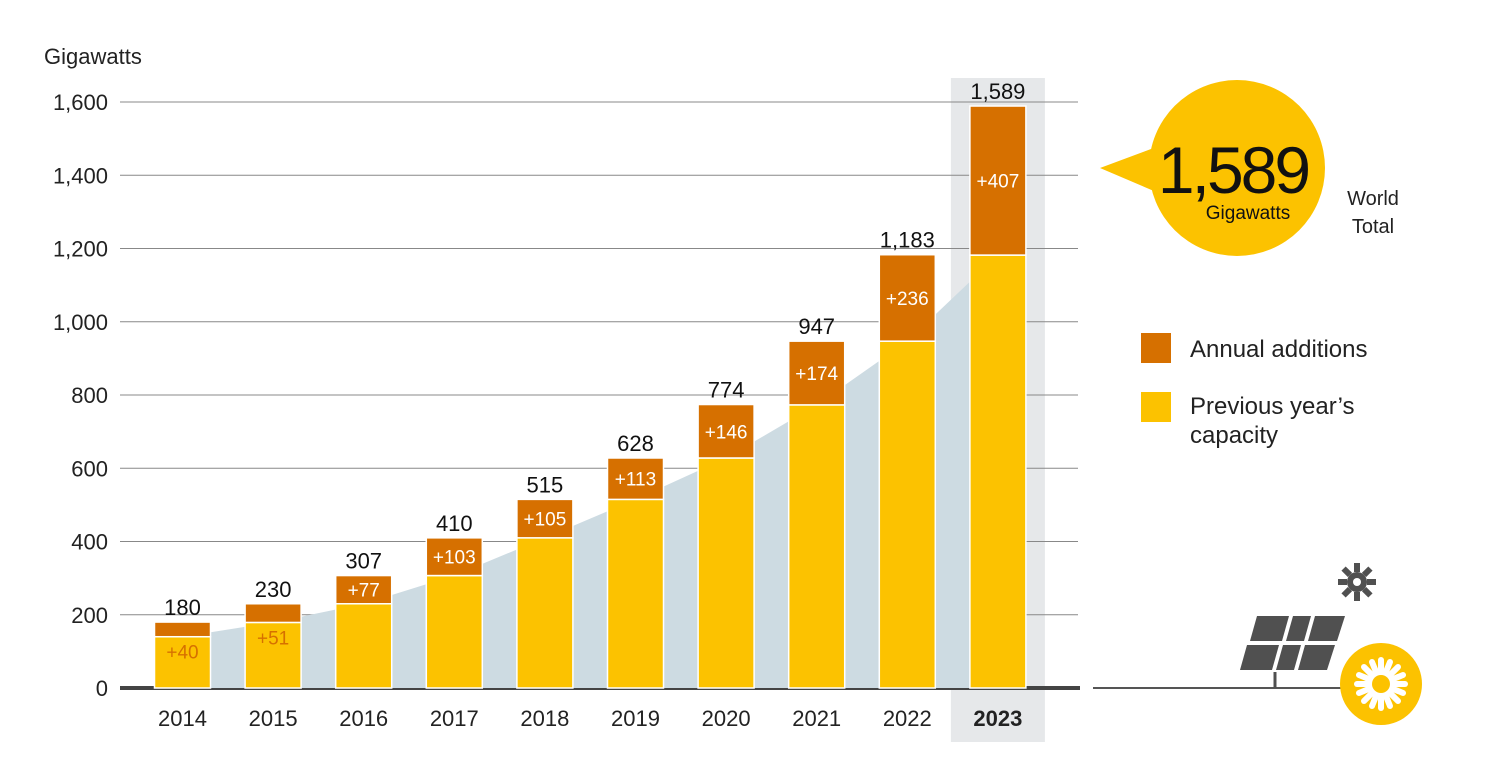 This screenshot has width=1509, height=765. I want to click on bar-addition-2018, so click(545, 518).